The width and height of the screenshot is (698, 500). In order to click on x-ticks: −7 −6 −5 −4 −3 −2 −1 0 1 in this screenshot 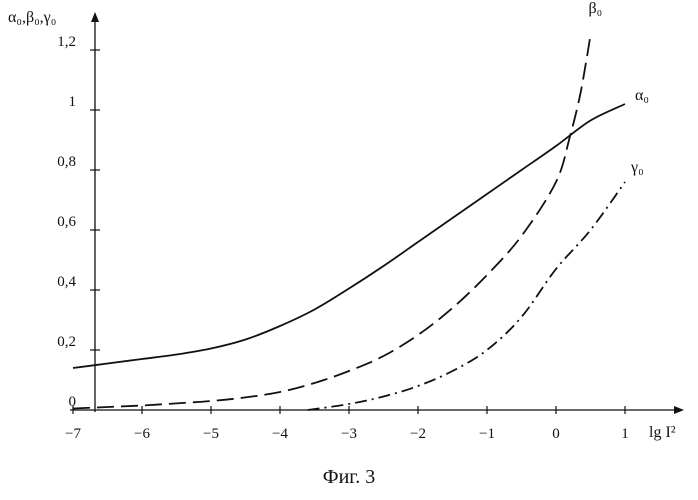, I will do `click(347, 424)`.